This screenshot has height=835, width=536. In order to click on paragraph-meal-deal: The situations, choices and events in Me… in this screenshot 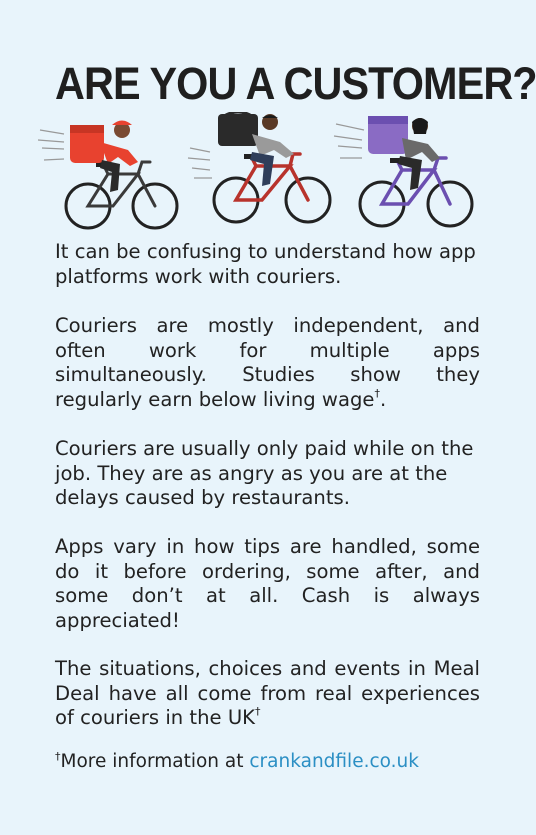, I will do `click(267, 693)`.